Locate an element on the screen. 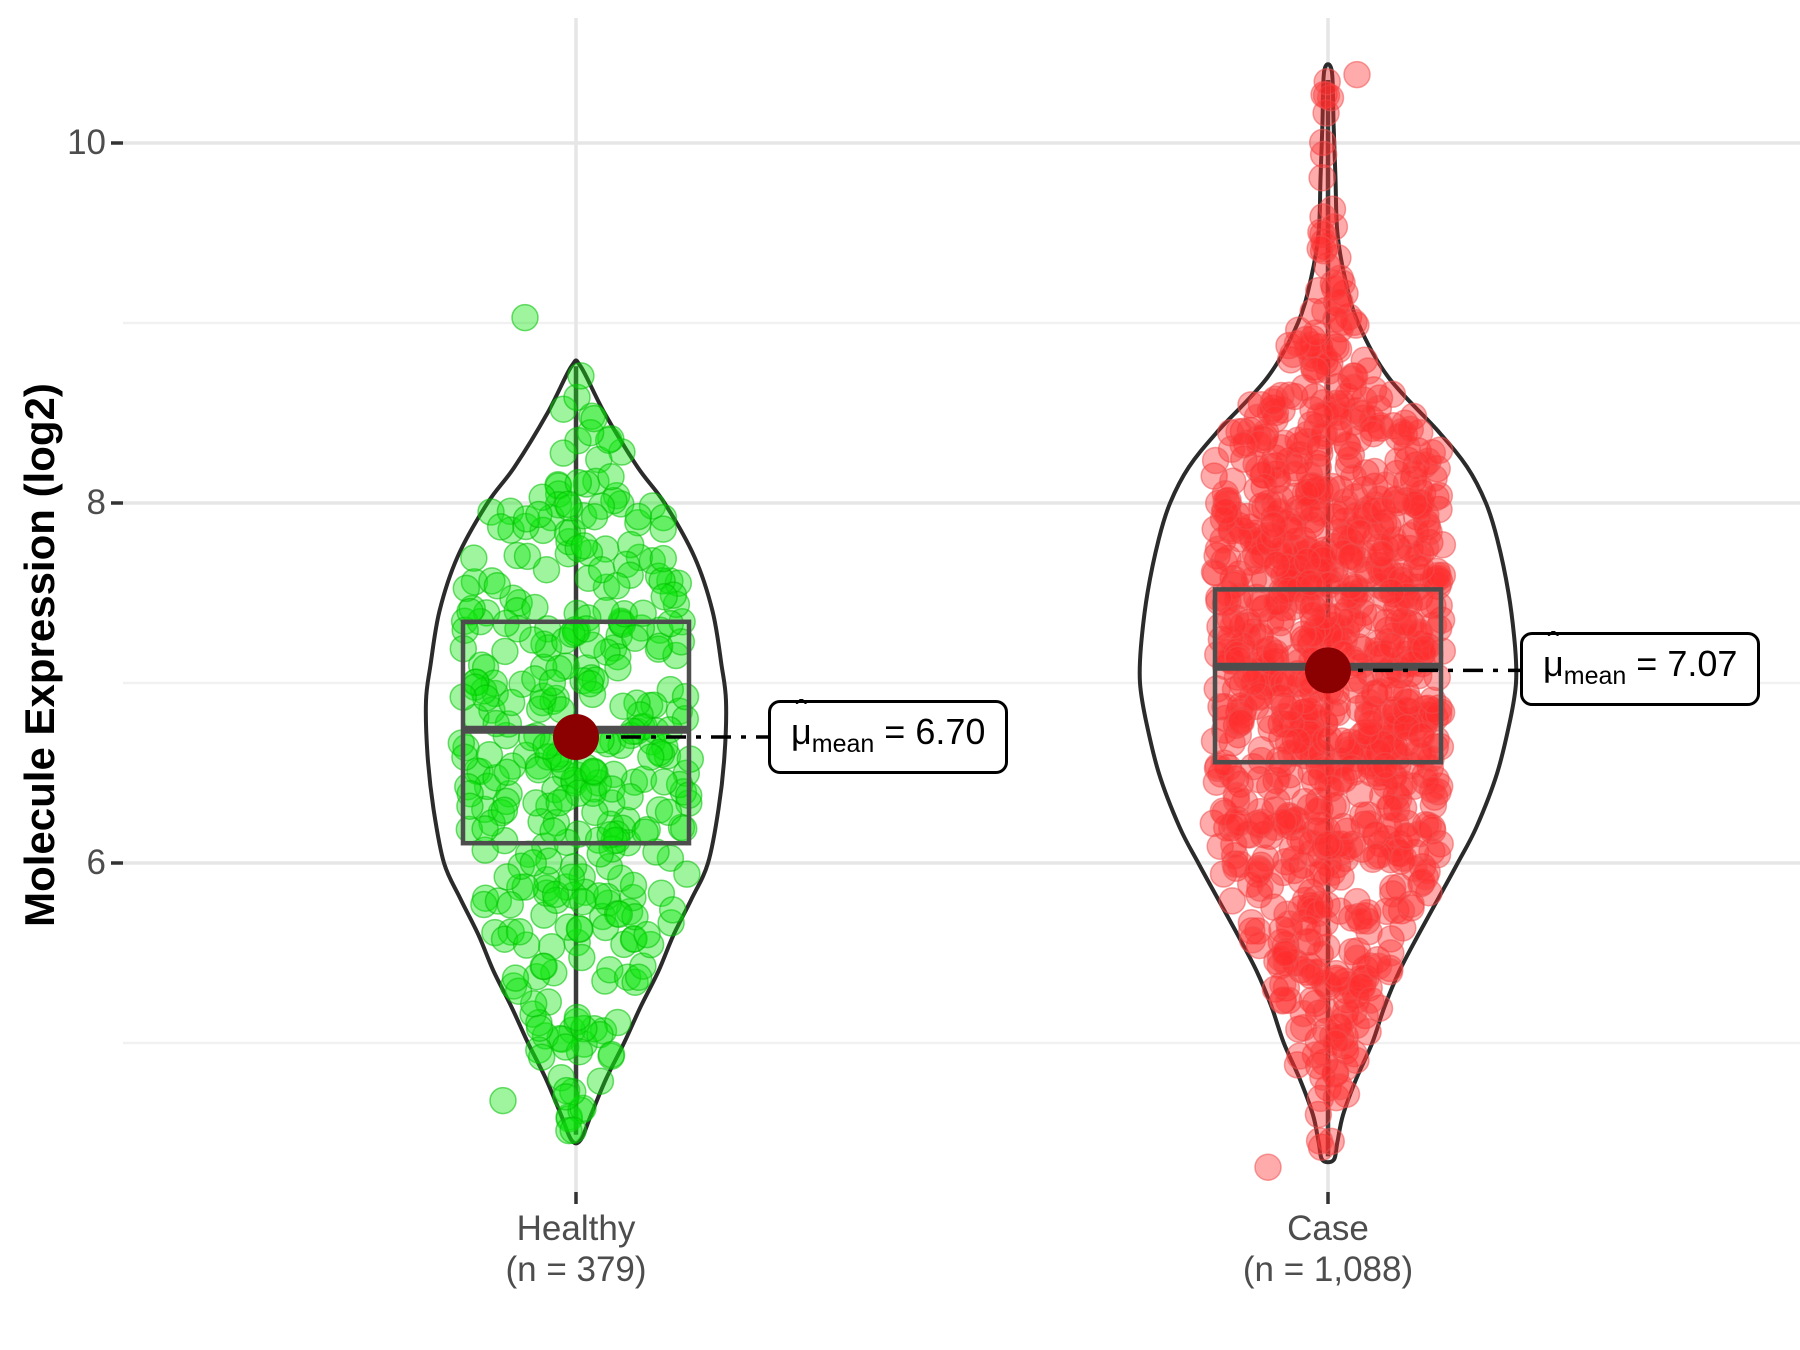 The width and height of the screenshot is (1800, 1350). hat-symbol: ˆ is located at coordinates (1553, 645).